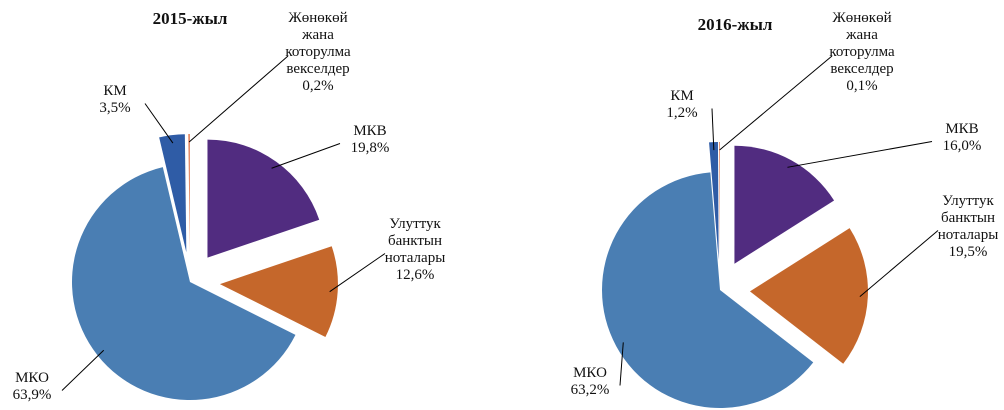 The height and width of the screenshot is (410, 1004). I want to click on value-label: 63,2%, so click(590, 390).